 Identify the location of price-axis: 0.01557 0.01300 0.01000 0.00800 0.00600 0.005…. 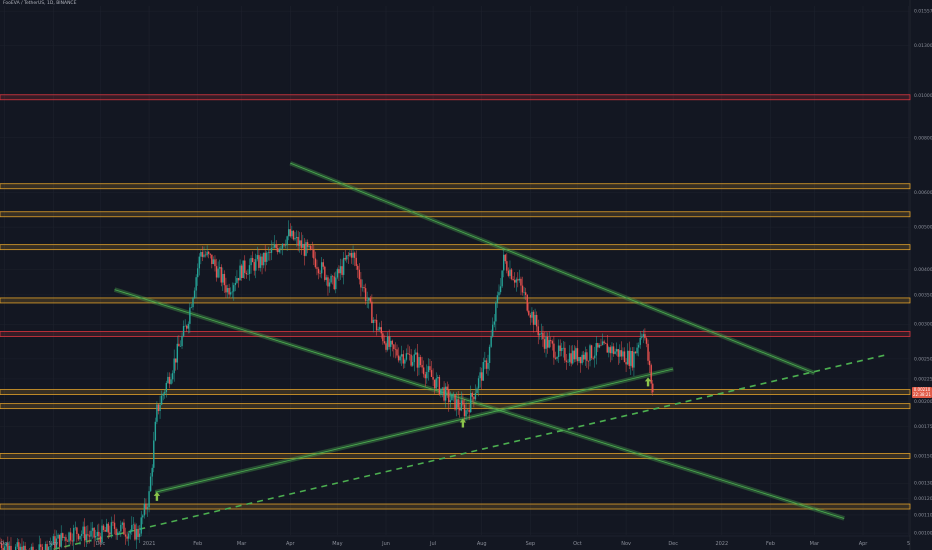
(923, 273).